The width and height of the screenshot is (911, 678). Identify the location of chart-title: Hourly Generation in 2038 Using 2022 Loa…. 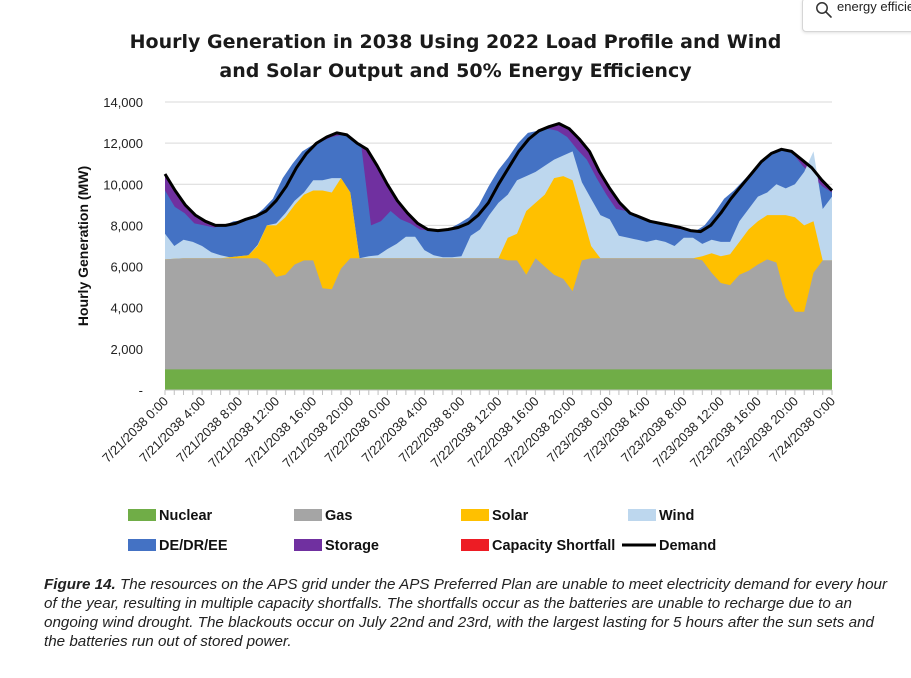
(455, 57).